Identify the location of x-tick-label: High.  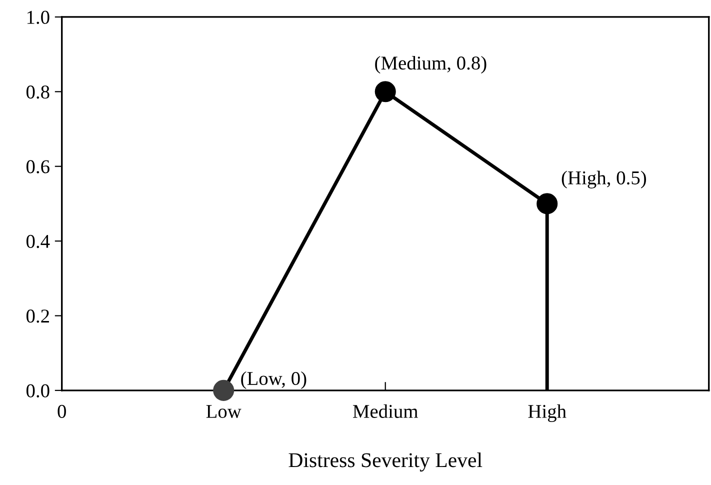
(547, 413).